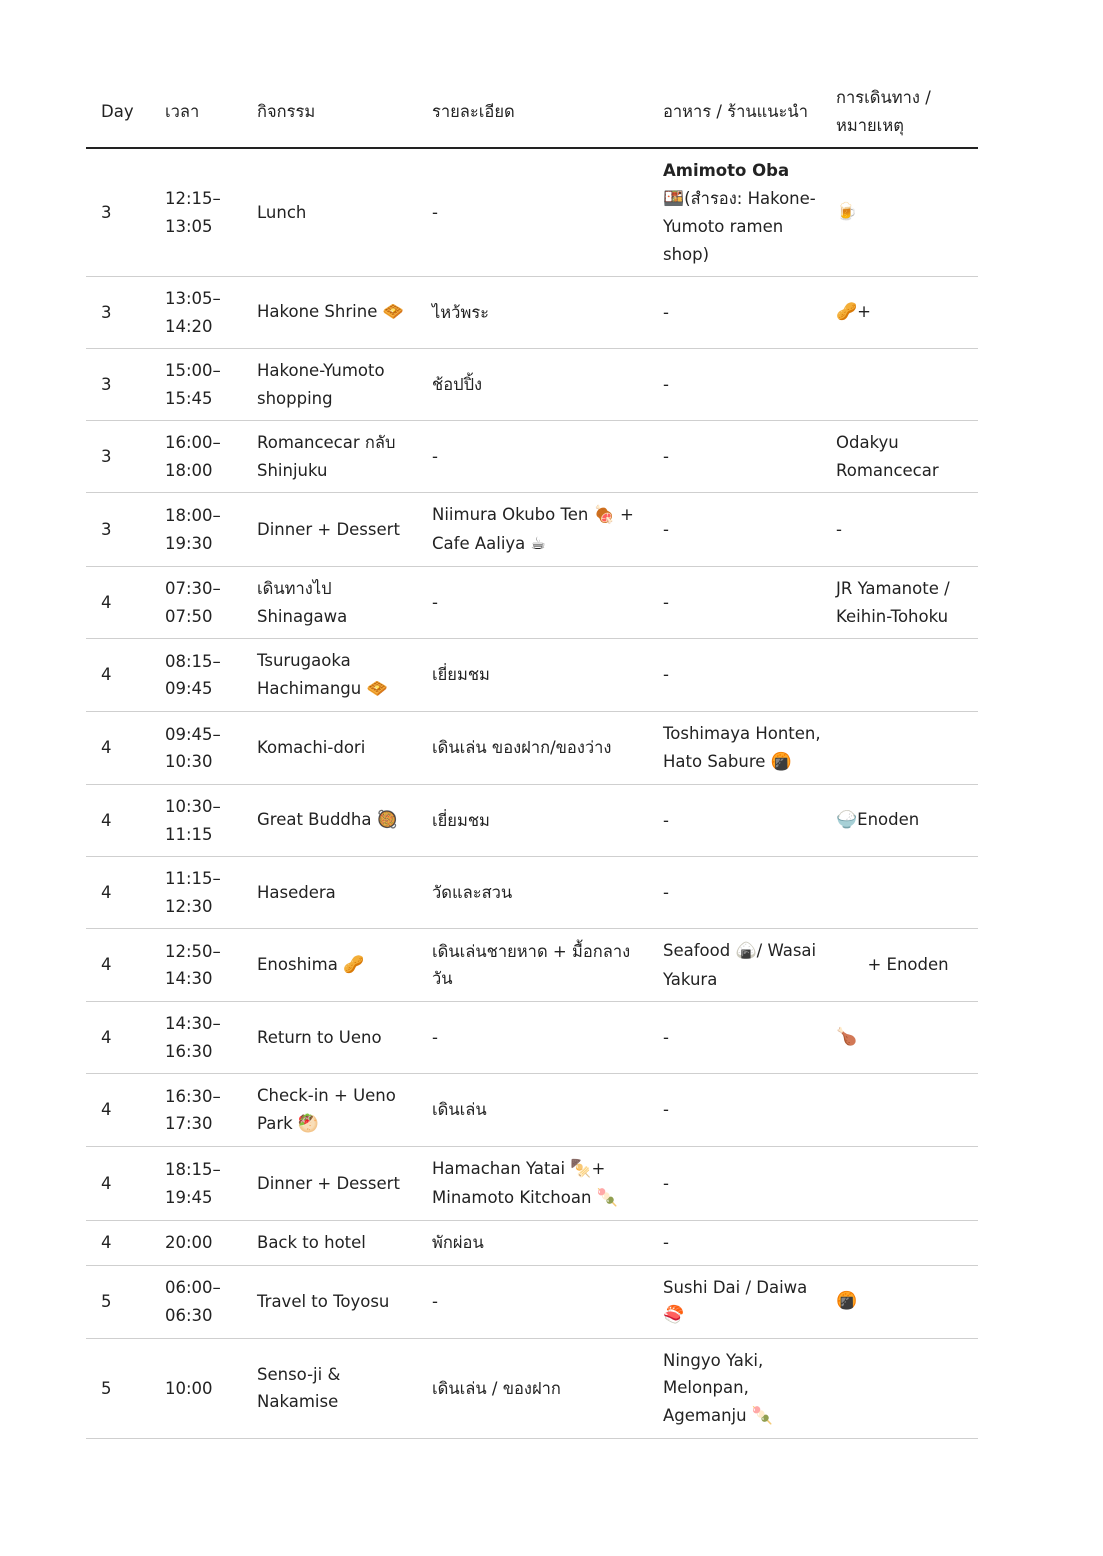 The height and width of the screenshot is (1556, 1103). Describe the element at coordinates (699, 950) in the screenshot. I see `cell-food-text: Seafood` at that location.